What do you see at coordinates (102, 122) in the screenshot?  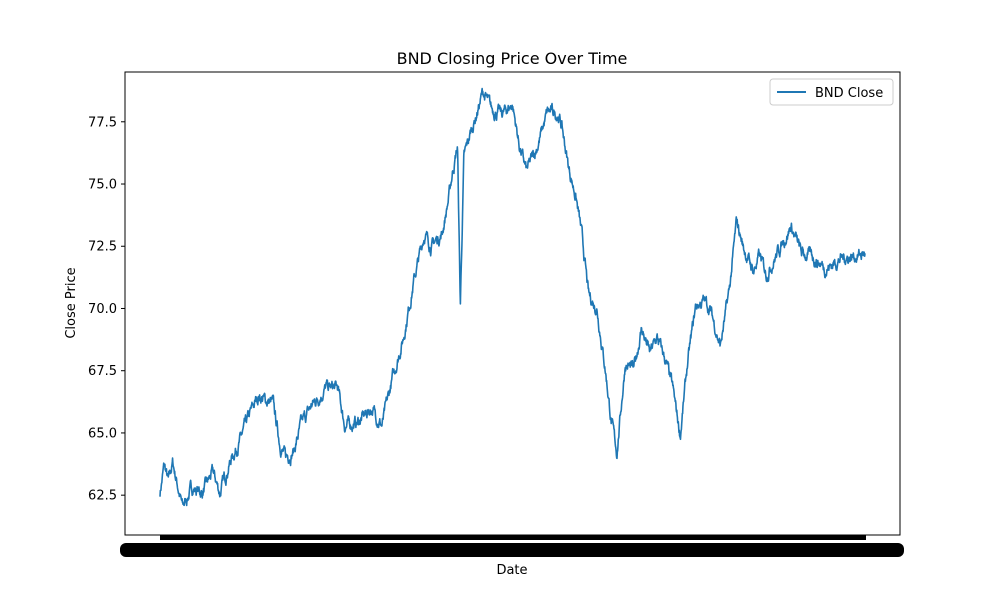 I see `y-tick-label: 77.5` at bounding box center [102, 122].